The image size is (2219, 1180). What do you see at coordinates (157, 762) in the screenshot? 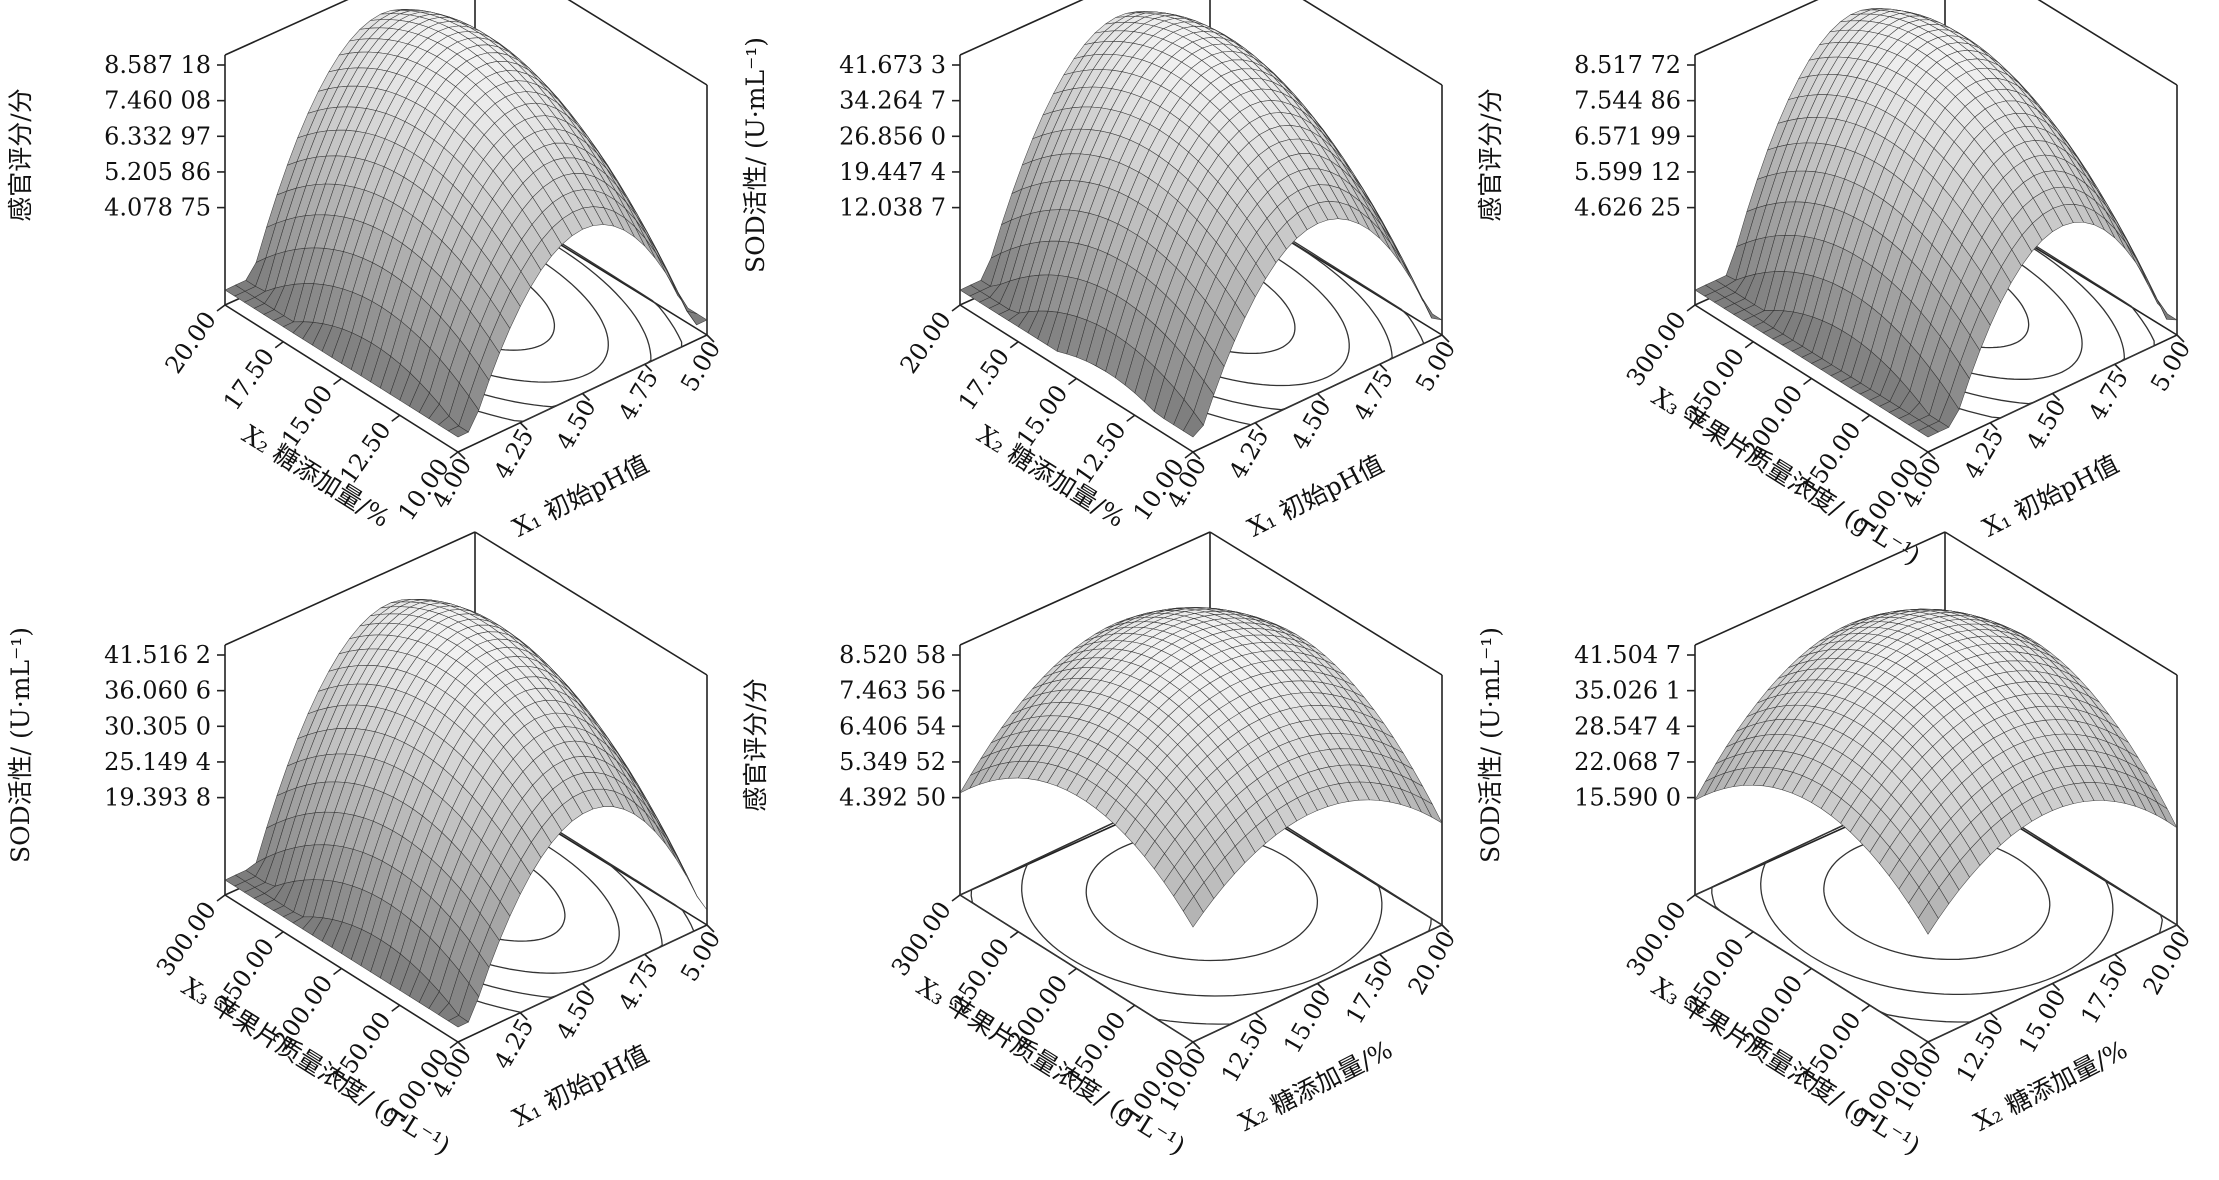
I see `z-tick-label: 25.149 4` at bounding box center [157, 762].